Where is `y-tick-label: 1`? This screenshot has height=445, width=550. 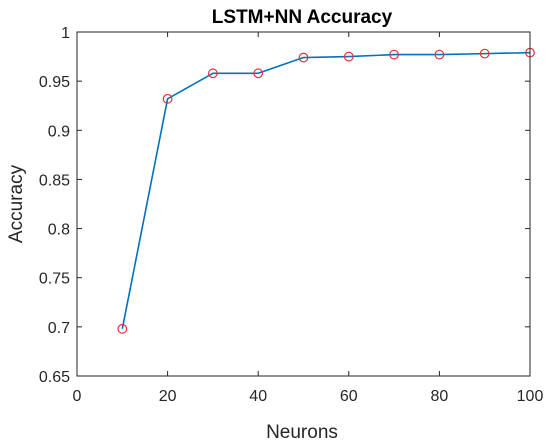 y-tick-label: 1 is located at coordinates (65, 33).